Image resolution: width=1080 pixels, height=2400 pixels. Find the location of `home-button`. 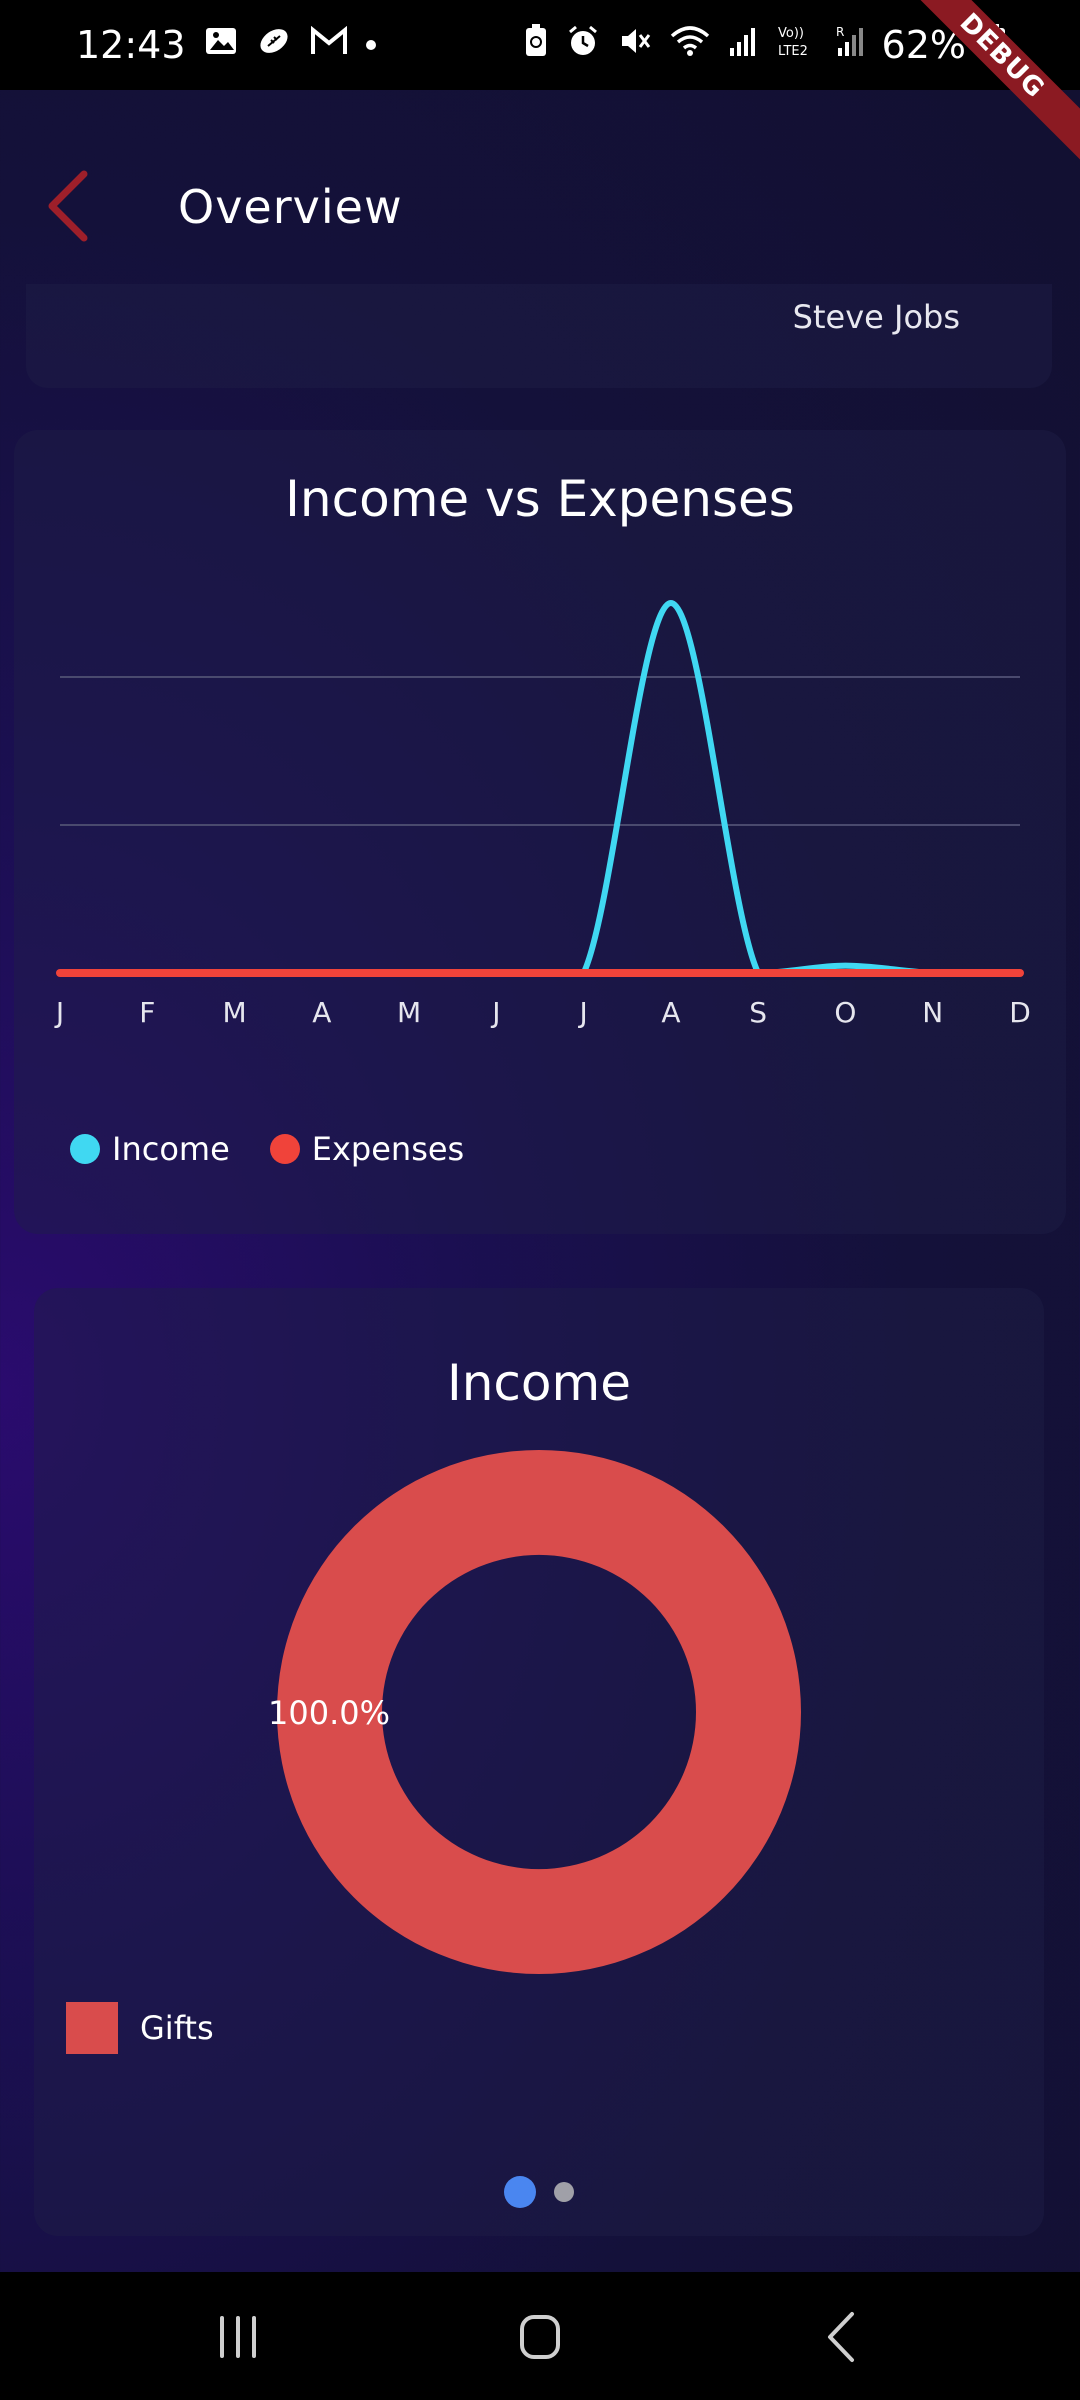

home-button is located at coordinates (540, 2337).